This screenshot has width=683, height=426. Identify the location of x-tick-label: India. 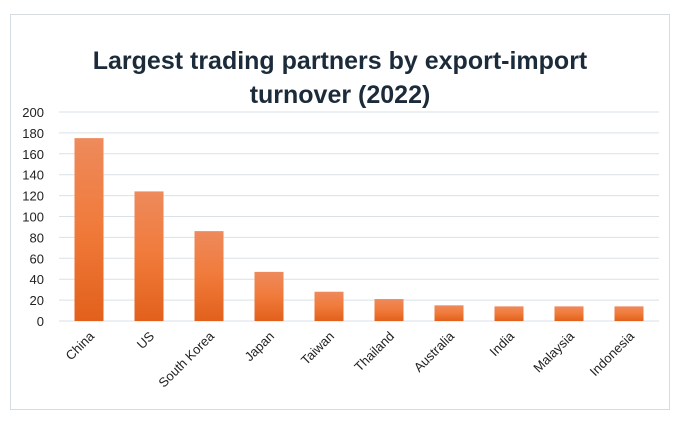
(502, 343).